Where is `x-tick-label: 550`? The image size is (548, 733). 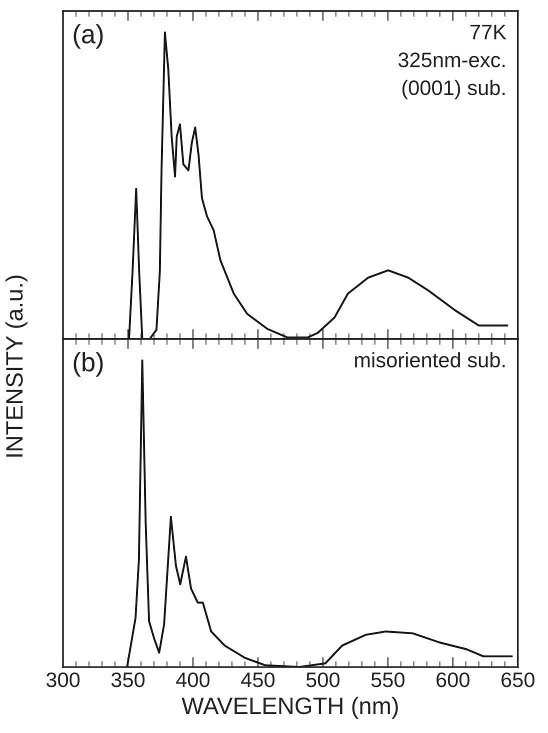
x-tick-label: 550 is located at coordinates (387, 680).